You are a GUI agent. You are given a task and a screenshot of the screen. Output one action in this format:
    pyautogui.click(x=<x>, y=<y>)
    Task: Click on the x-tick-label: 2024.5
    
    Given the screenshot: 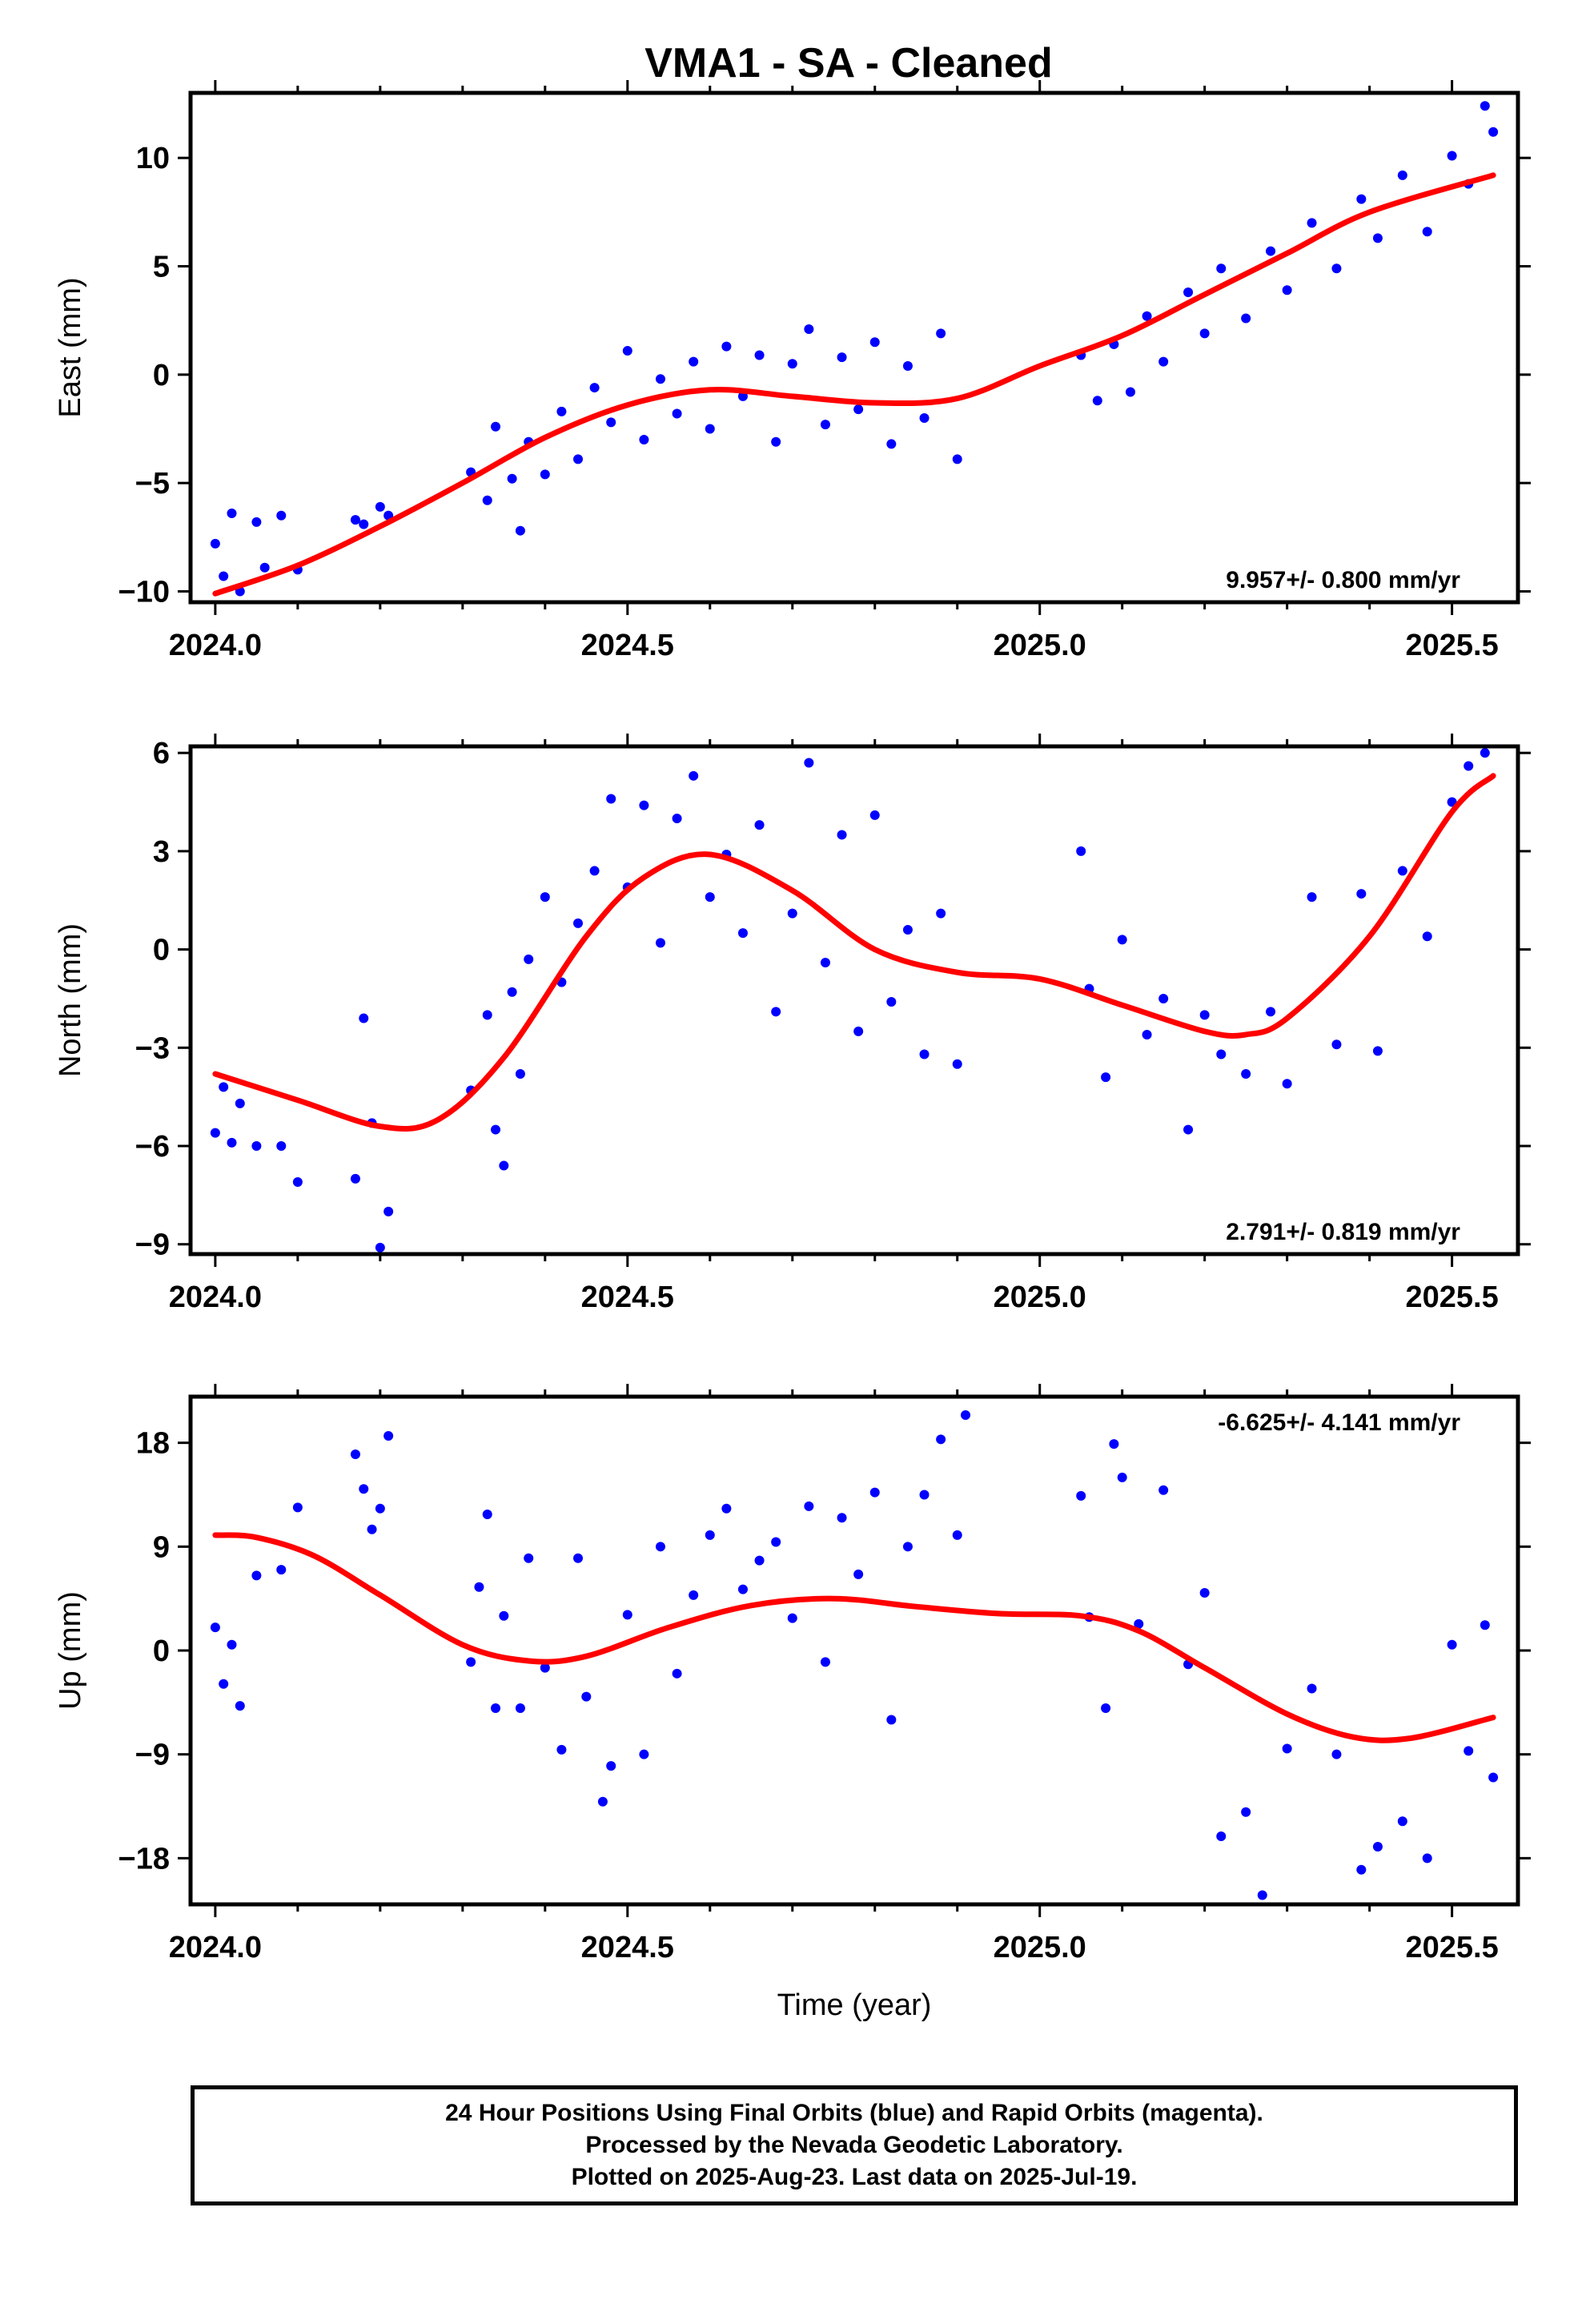 What is the action you would take?
    pyautogui.click(x=628, y=1947)
    